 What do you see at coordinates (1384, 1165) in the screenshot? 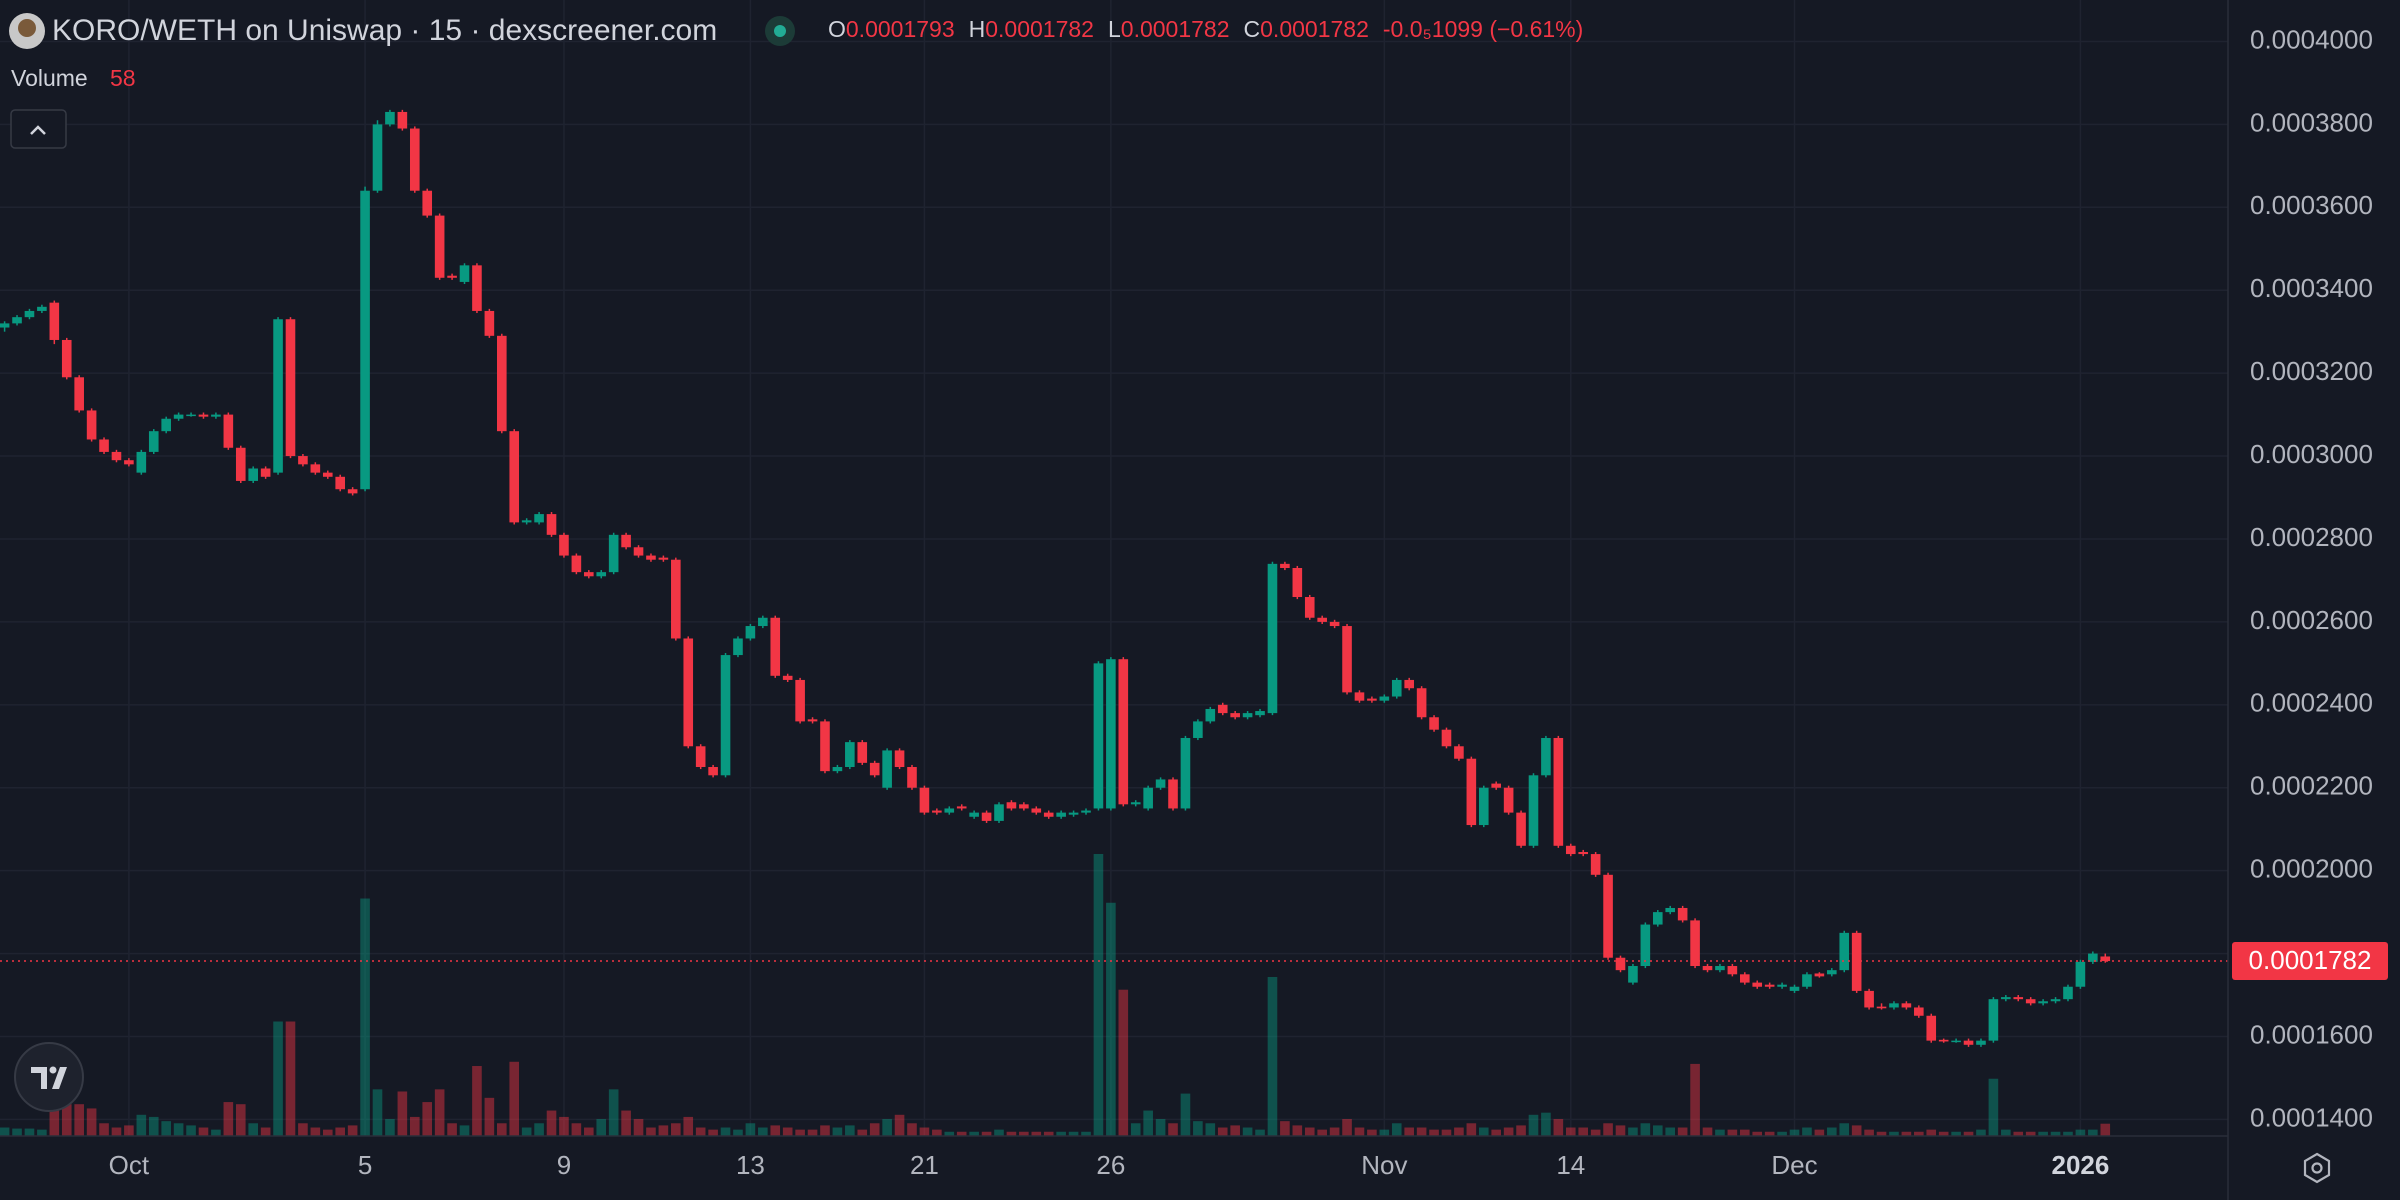
I see `x-tick-label: Nov` at bounding box center [1384, 1165].